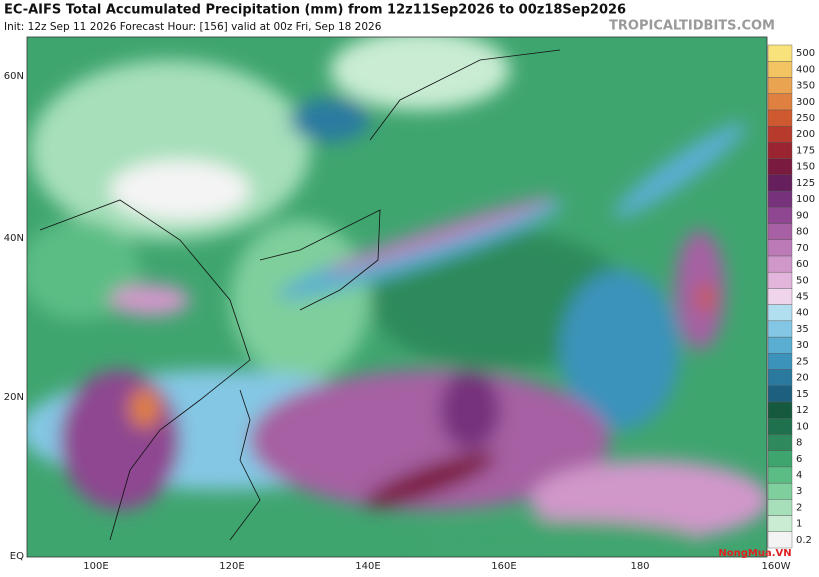 The image size is (819, 577). Describe the element at coordinates (799, 507) in the screenshot. I see `colorbar-label: 2` at that location.